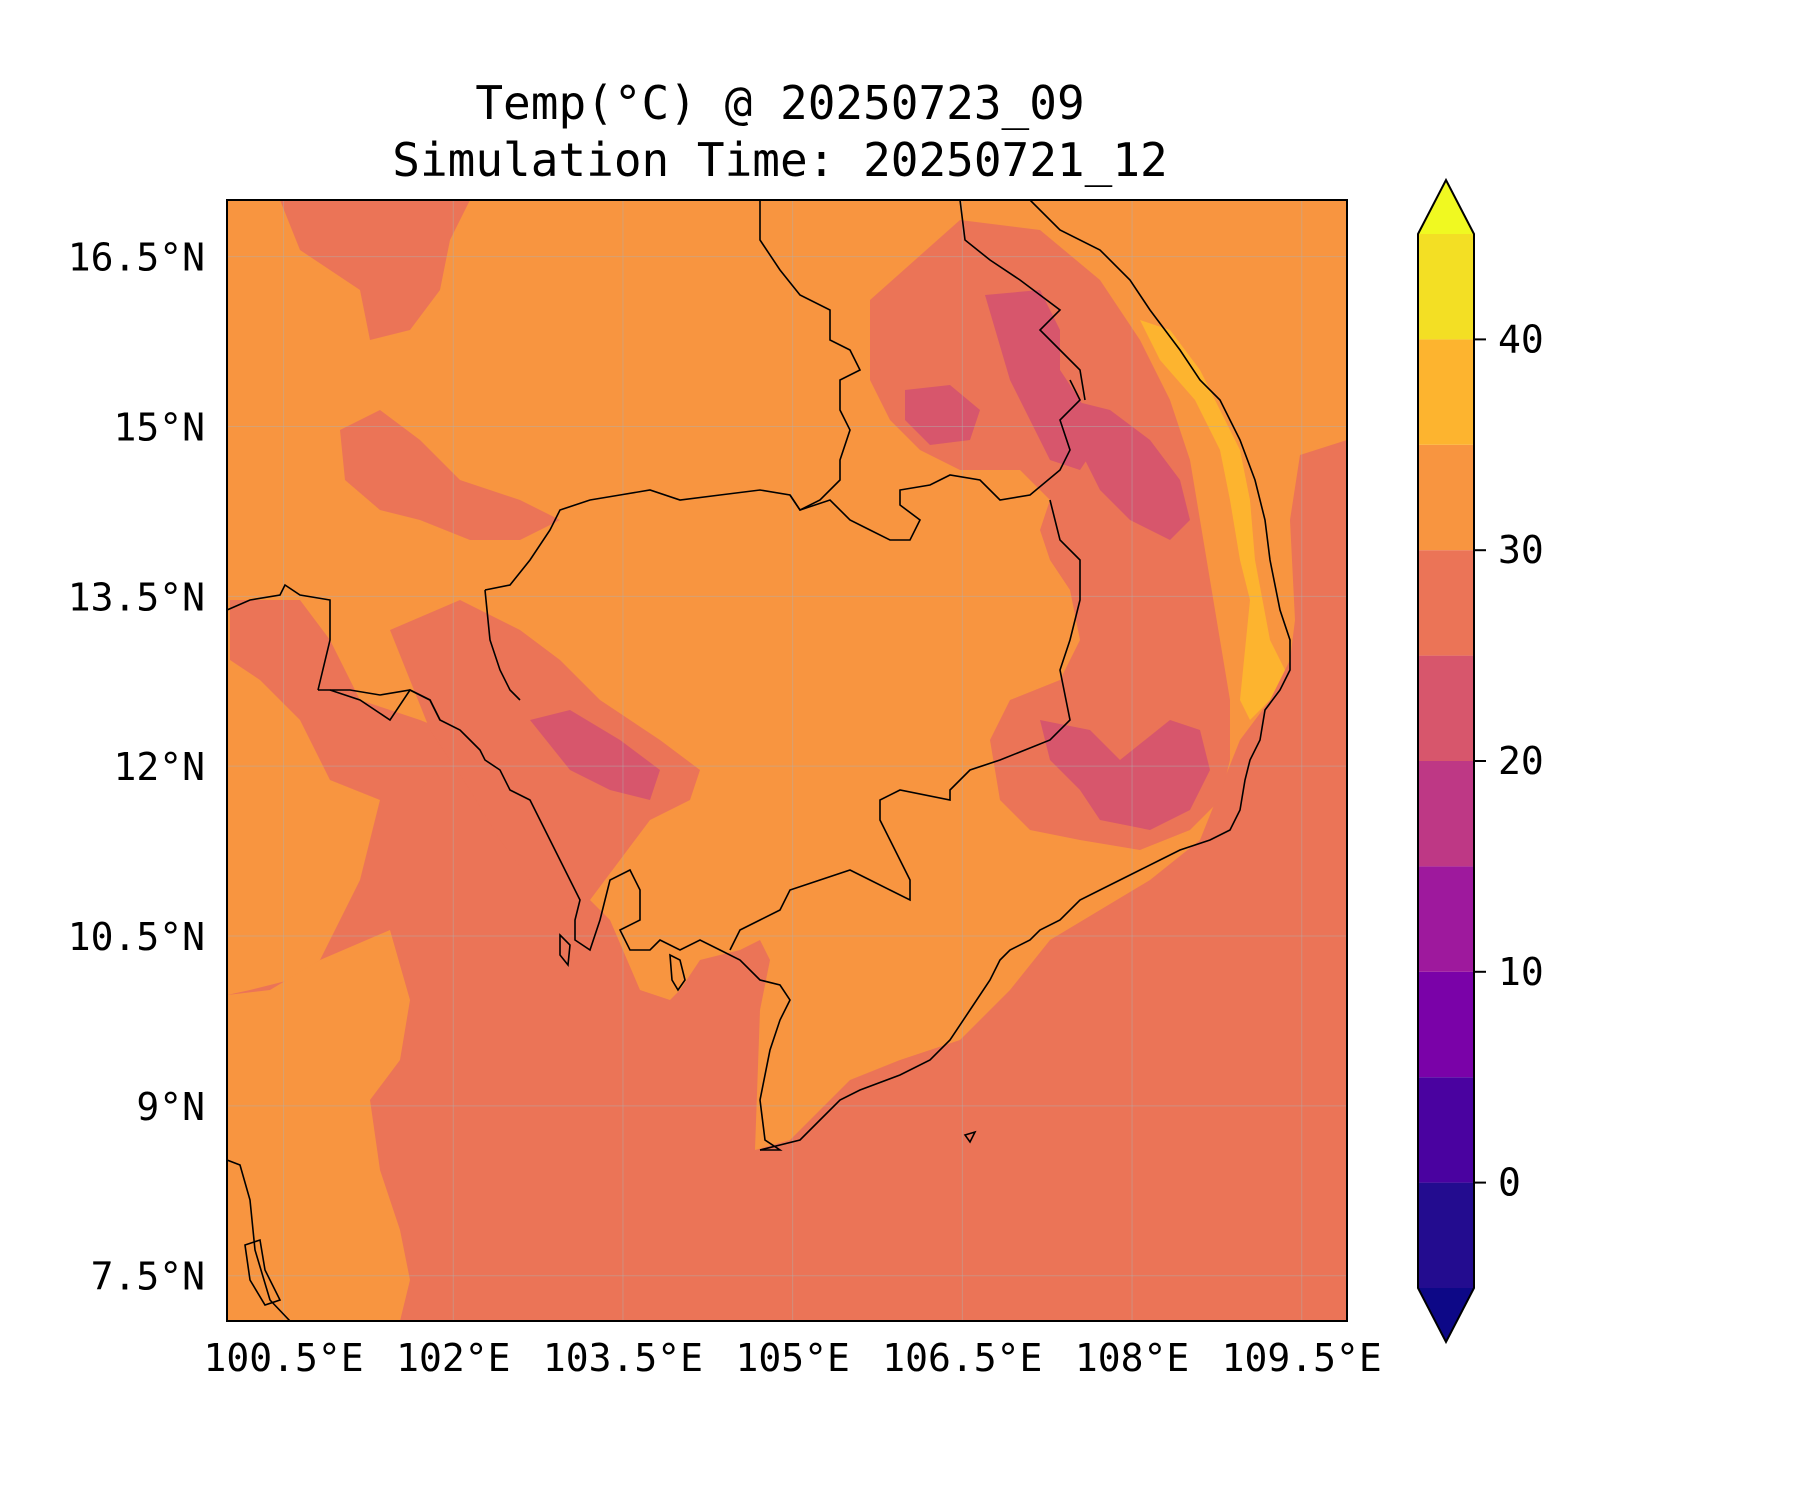 This screenshot has height=1500, width=1800. What do you see at coordinates (375, 270) in the screenshot?
I see `temp-band-25-30-patch-nw` at bounding box center [375, 270].